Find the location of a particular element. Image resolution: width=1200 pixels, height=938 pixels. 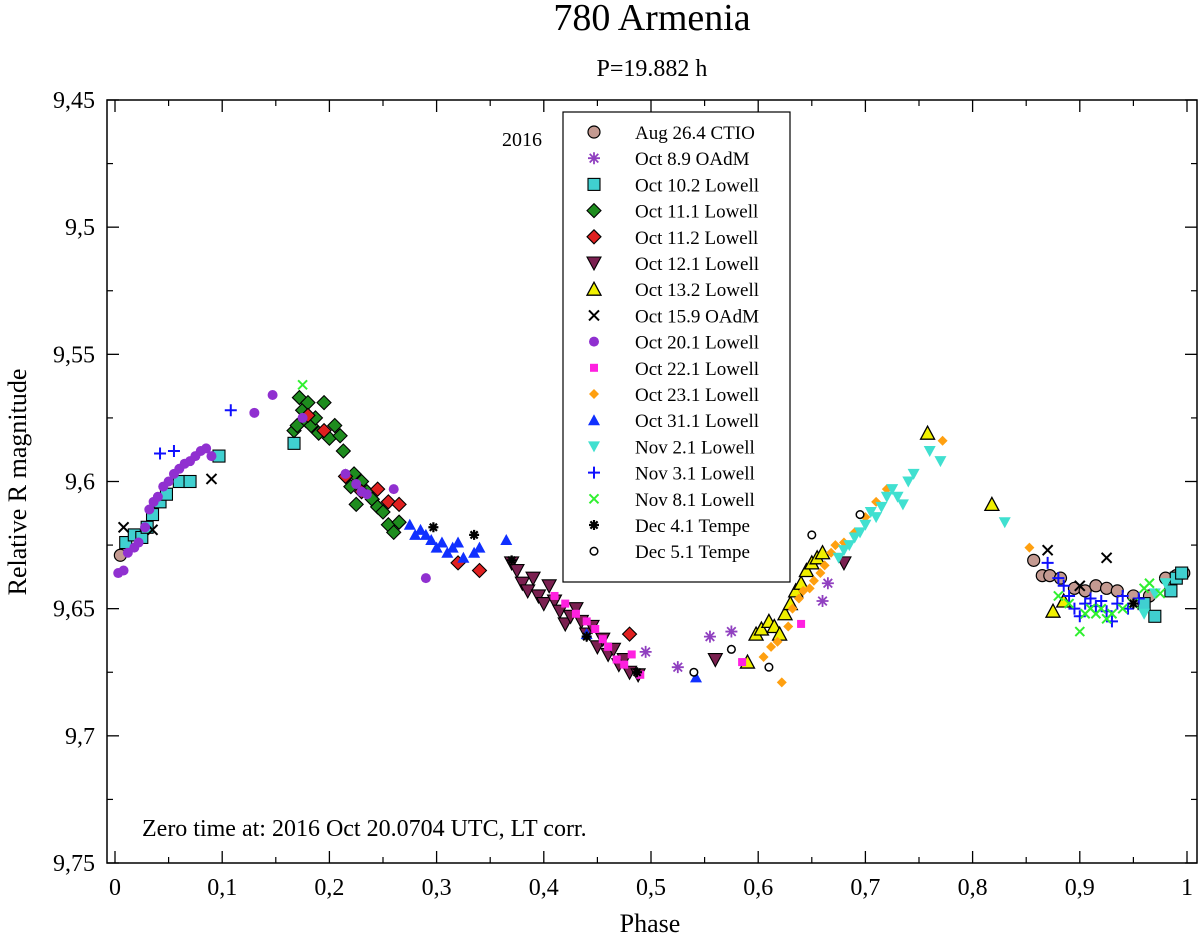

y-tick-label: 9,75 is located at coordinates (74, 864).